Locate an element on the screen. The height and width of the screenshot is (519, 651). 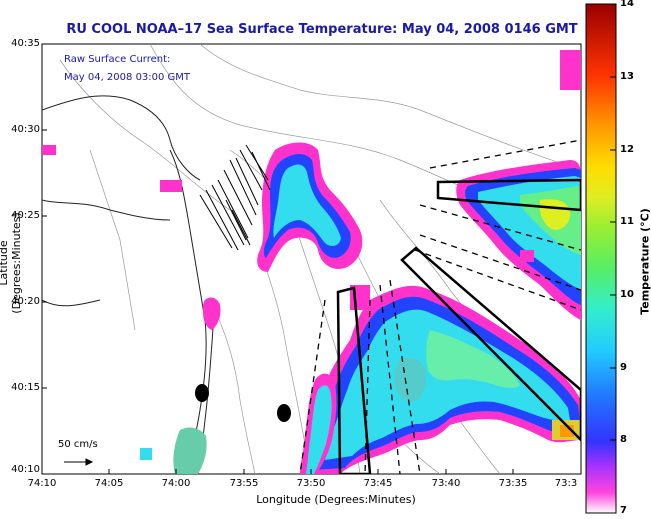
x-tick-label: 73:50 is located at coordinates (311, 483).